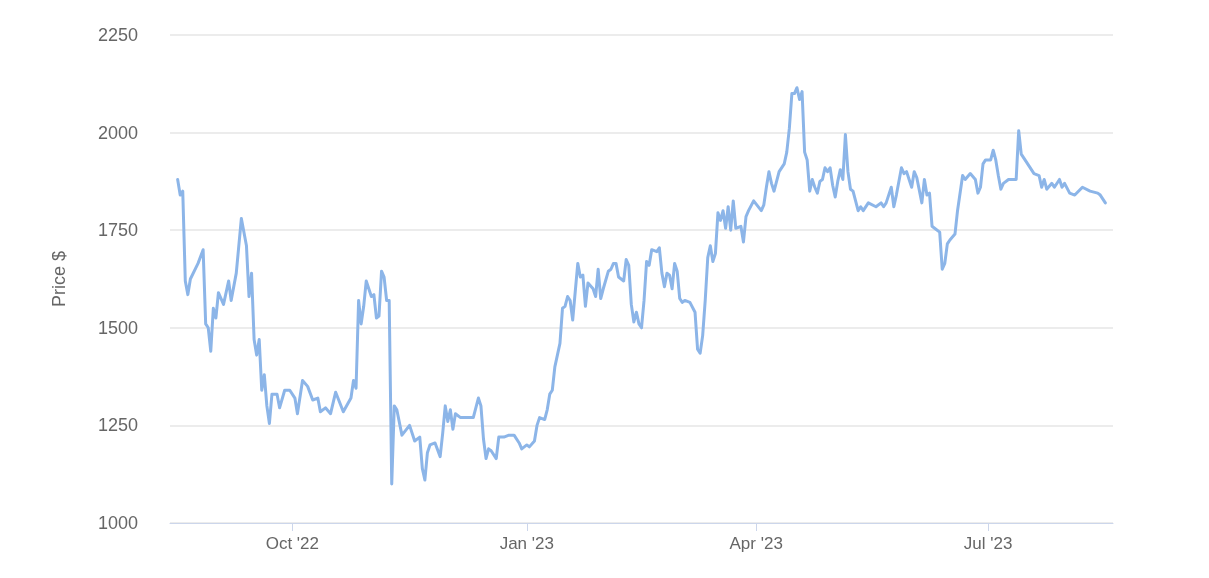 The image size is (1209, 578). Describe the element at coordinates (756, 543) in the screenshot. I see `x-tick-label: Apr '23` at that location.